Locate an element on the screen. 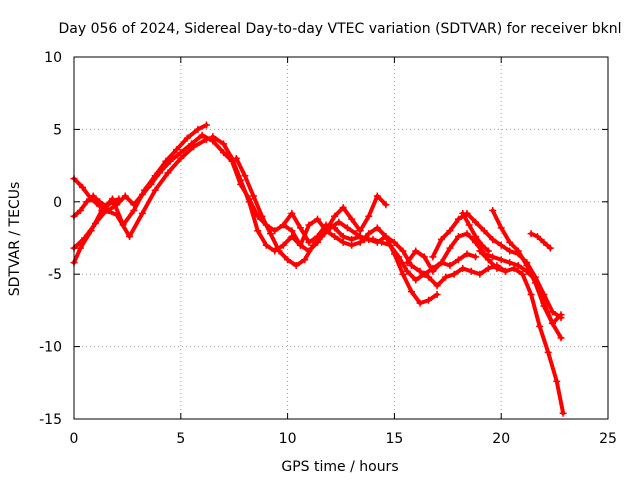 Image resolution: width=640 pixels, height=480 pixels. x-axis-label: GPS time / hours is located at coordinates (339, 467).